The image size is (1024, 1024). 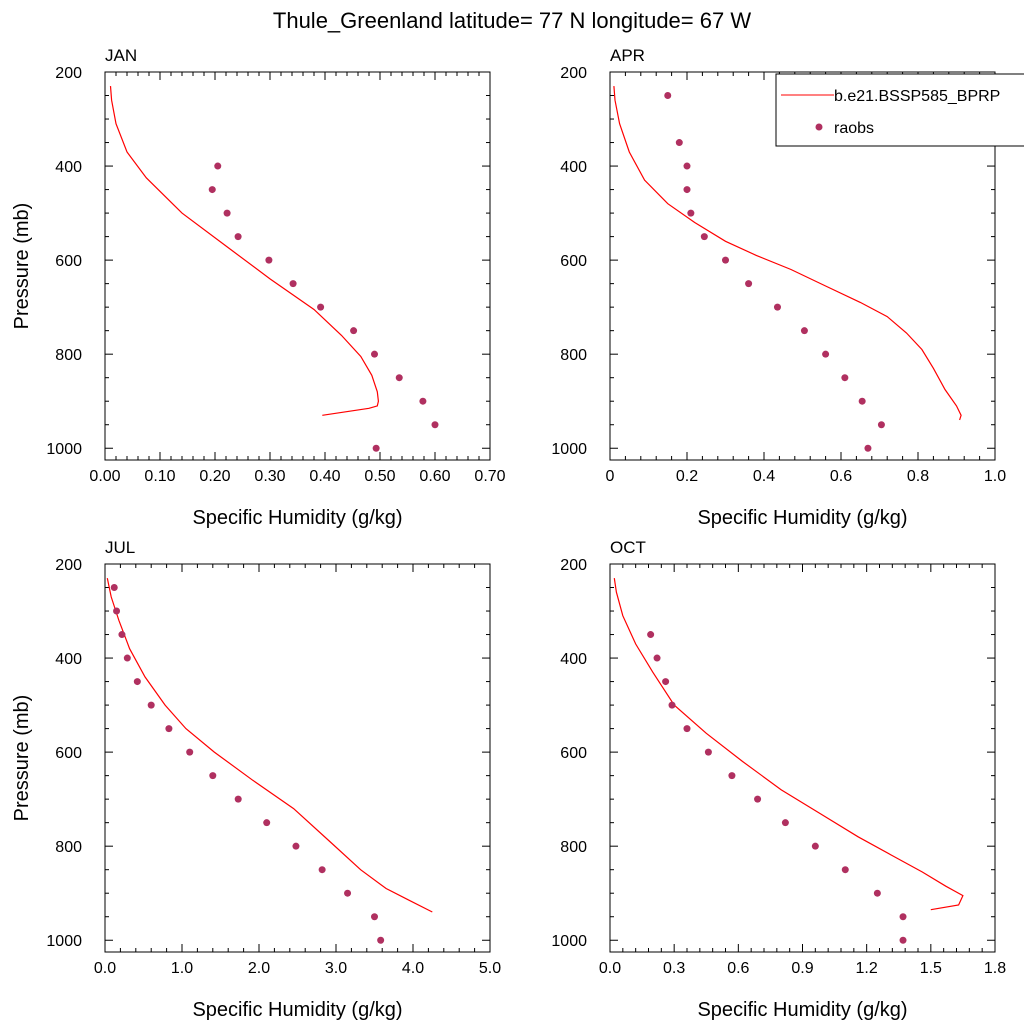 What do you see at coordinates (269, 476) in the screenshot?
I see `x-tick-label: 0.30` at bounding box center [269, 476].